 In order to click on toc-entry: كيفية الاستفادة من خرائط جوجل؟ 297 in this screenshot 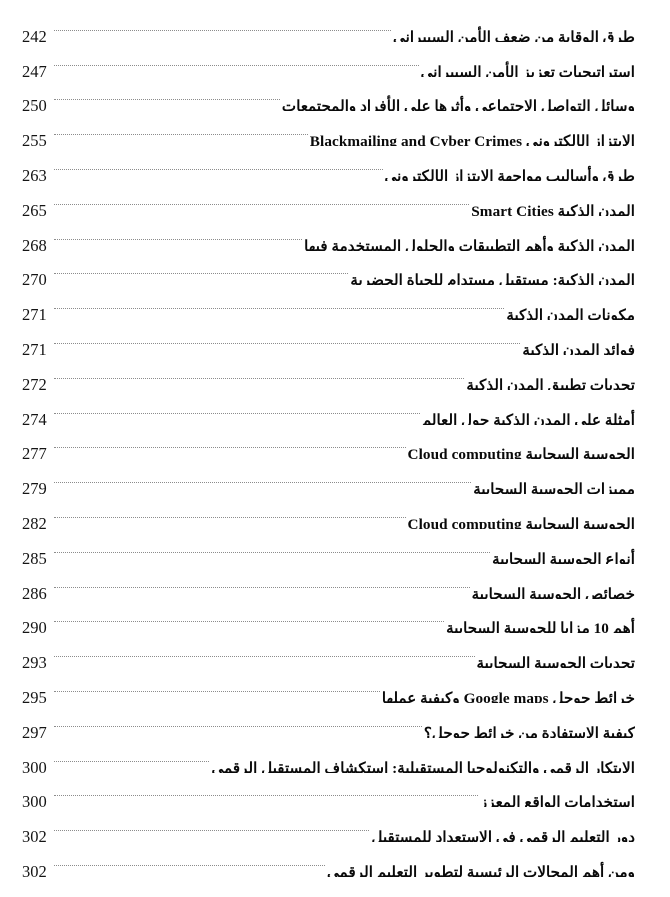, I will do `click(327, 720)`.